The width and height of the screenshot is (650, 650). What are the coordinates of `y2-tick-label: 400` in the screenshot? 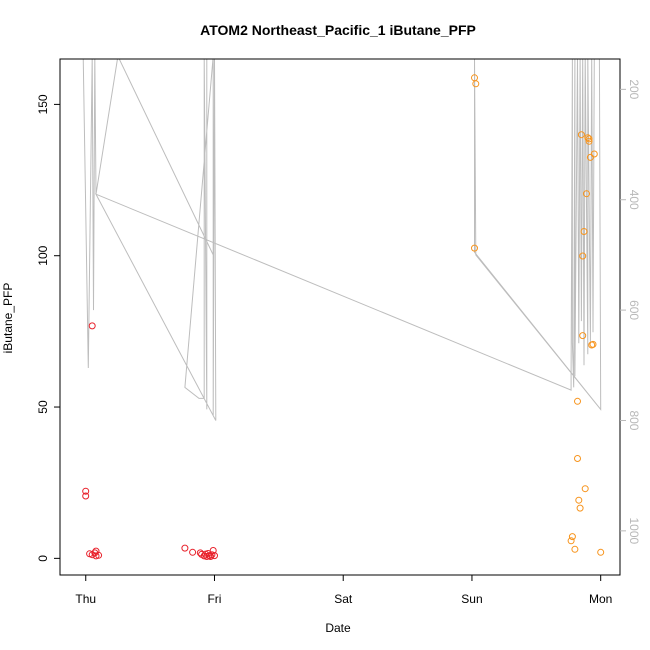 It's located at (634, 200).